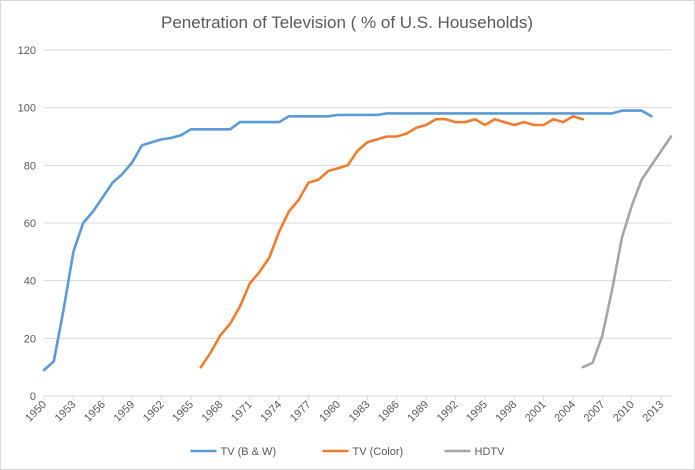 This screenshot has width=695, height=470. What do you see at coordinates (378, 452) in the screenshot?
I see `legend-label-1: TV (Color)` at bounding box center [378, 452].